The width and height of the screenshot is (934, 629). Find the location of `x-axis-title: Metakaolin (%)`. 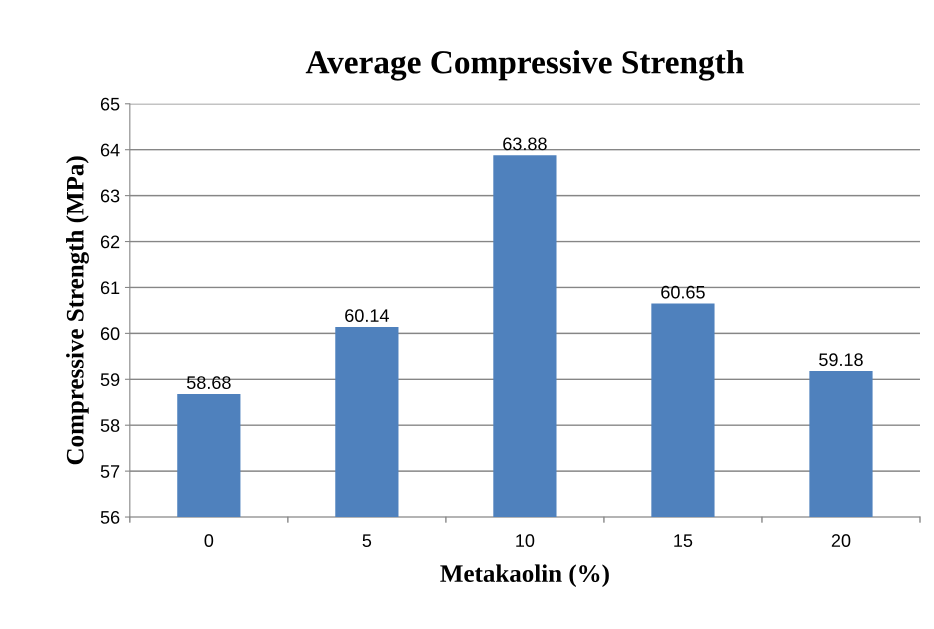

x-axis-title: Metakaolin (%) is located at coordinates (524, 576).